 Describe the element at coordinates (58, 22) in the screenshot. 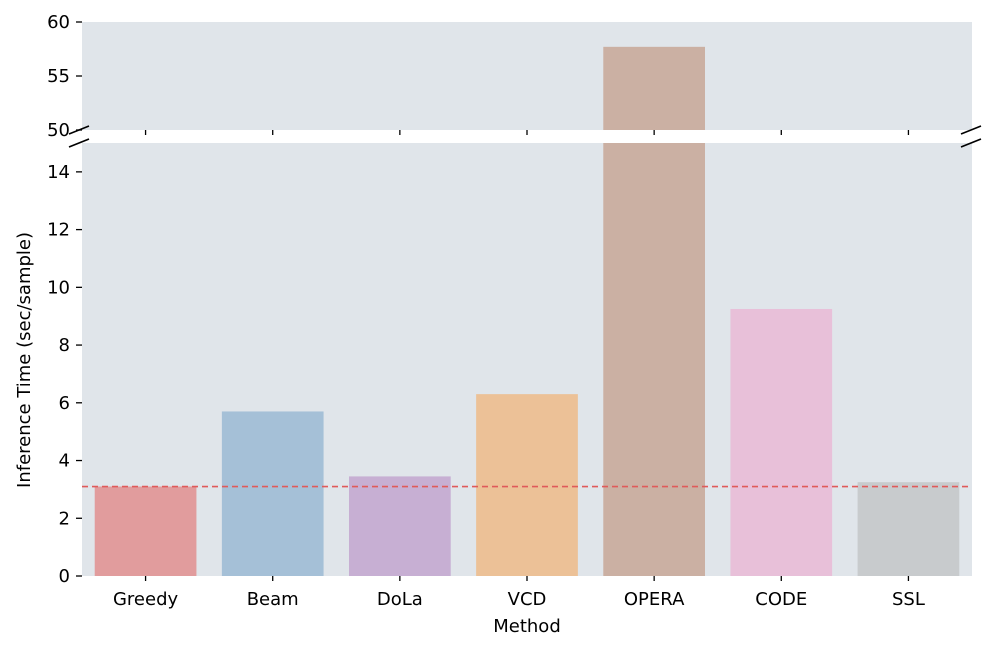

I see `y-tick-label-upper: 60` at that location.